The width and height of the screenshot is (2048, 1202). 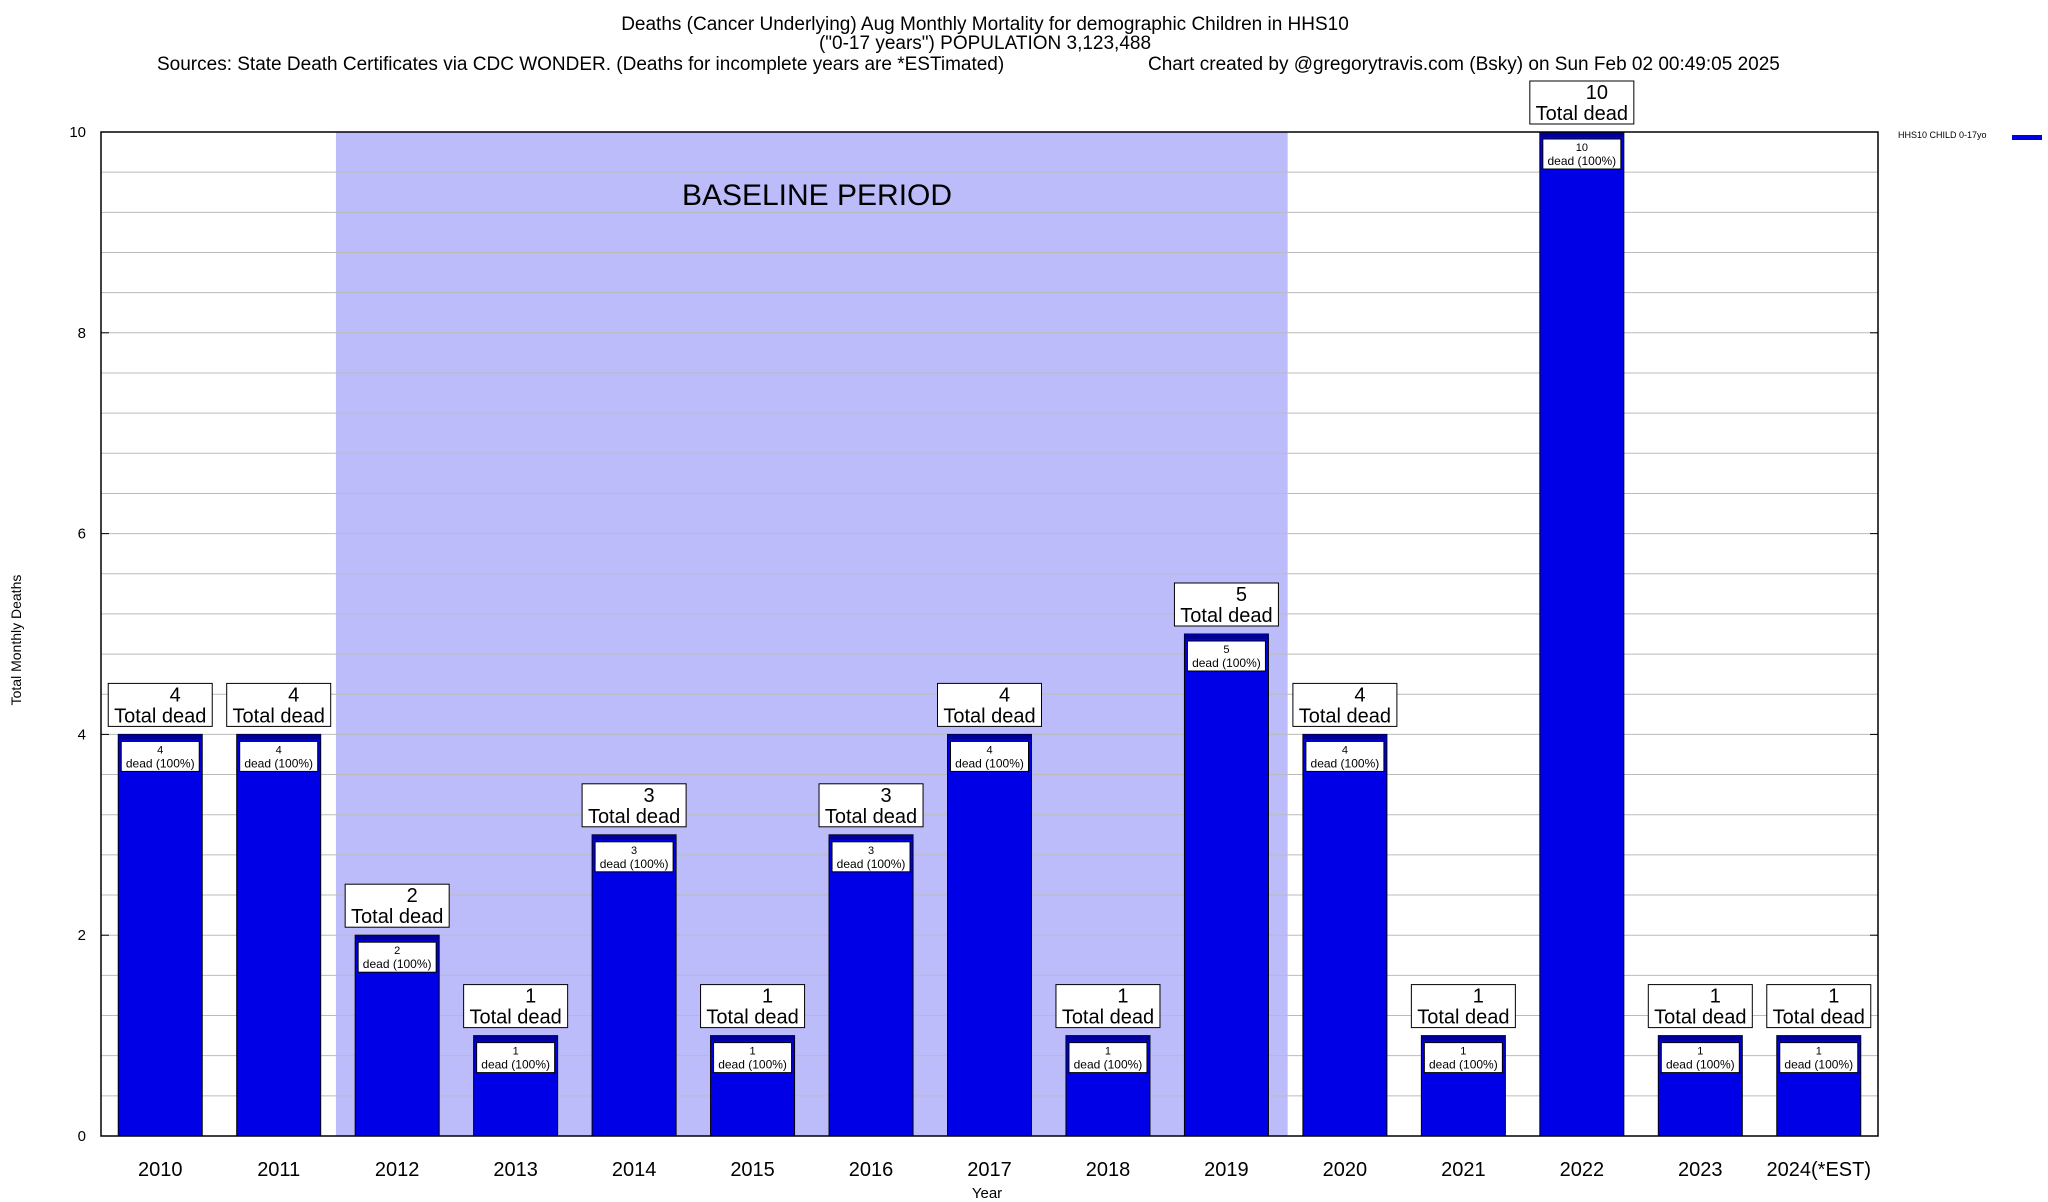 I want to click on x-tick-label: 2015, so click(x=752, y=1170).